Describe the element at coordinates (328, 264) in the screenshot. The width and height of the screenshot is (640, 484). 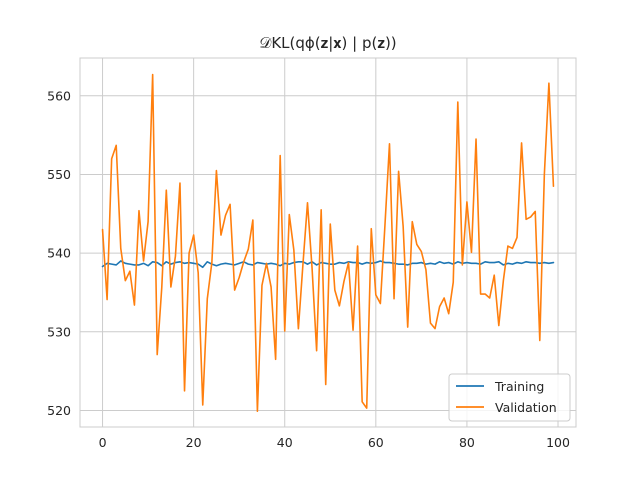
I see `series-line-training` at that location.